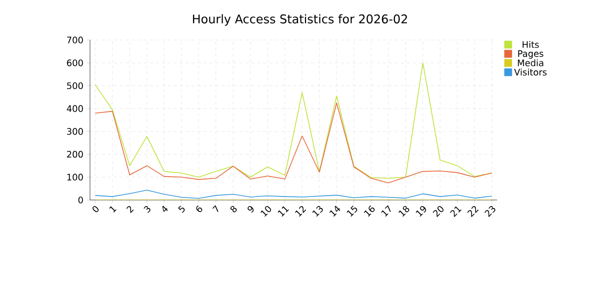 This screenshot has width=600, height=300. What do you see at coordinates (317, 211) in the screenshot?
I see `x-tick-label: 13` at bounding box center [317, 211].